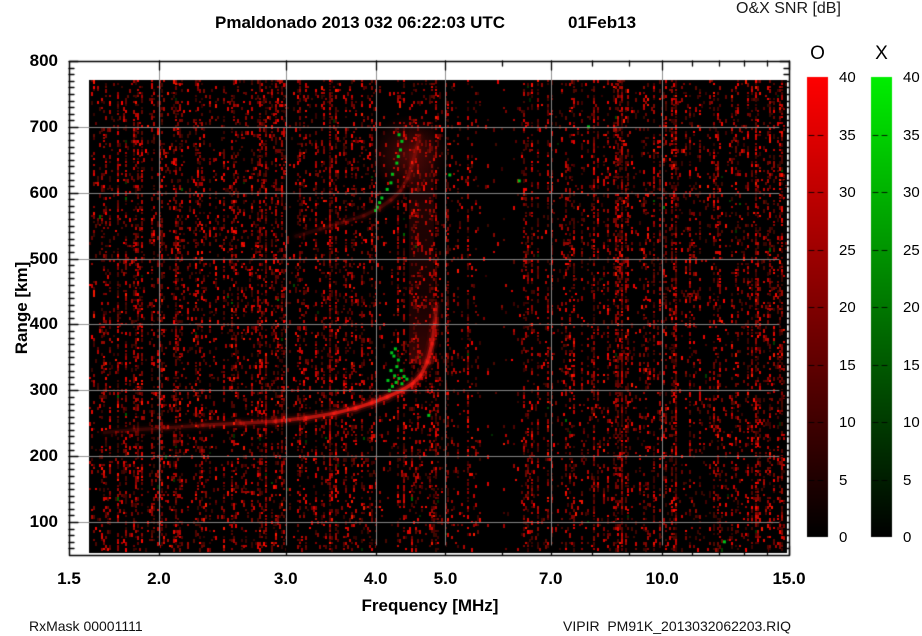 The image size is (922, 636). What do you see at coordinates (43, 258) in the screenshot?
I see `y-tick-label: 500` at bounding box center [43, 258].